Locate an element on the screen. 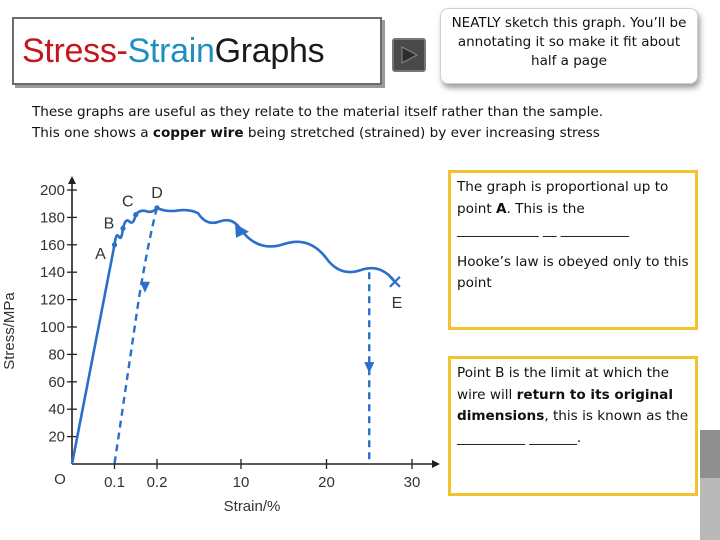 This screenshot has height=540, width=720. x-tick-label: 0.2 is located at coordinates (157, 482).